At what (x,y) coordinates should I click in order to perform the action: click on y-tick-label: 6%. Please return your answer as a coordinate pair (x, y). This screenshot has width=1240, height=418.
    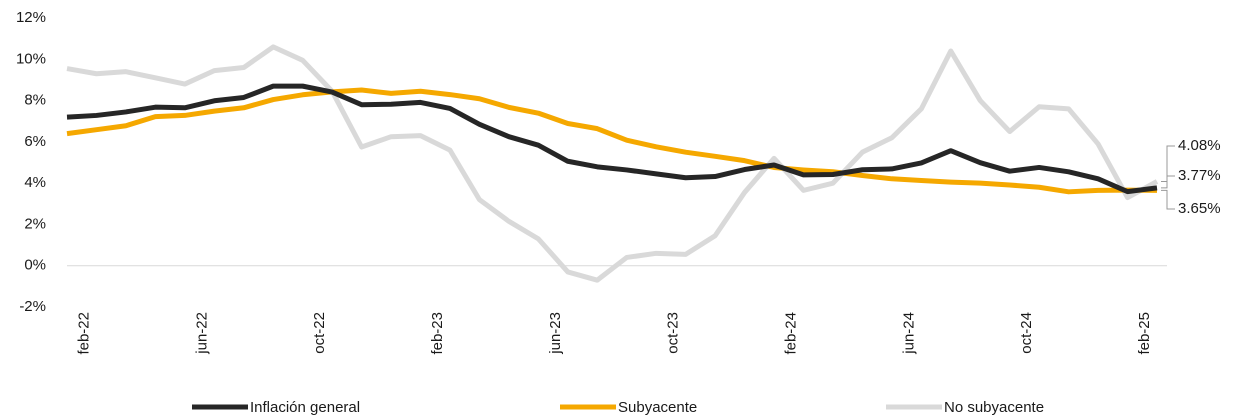
    Looking at the image, I should click on (35, 141).